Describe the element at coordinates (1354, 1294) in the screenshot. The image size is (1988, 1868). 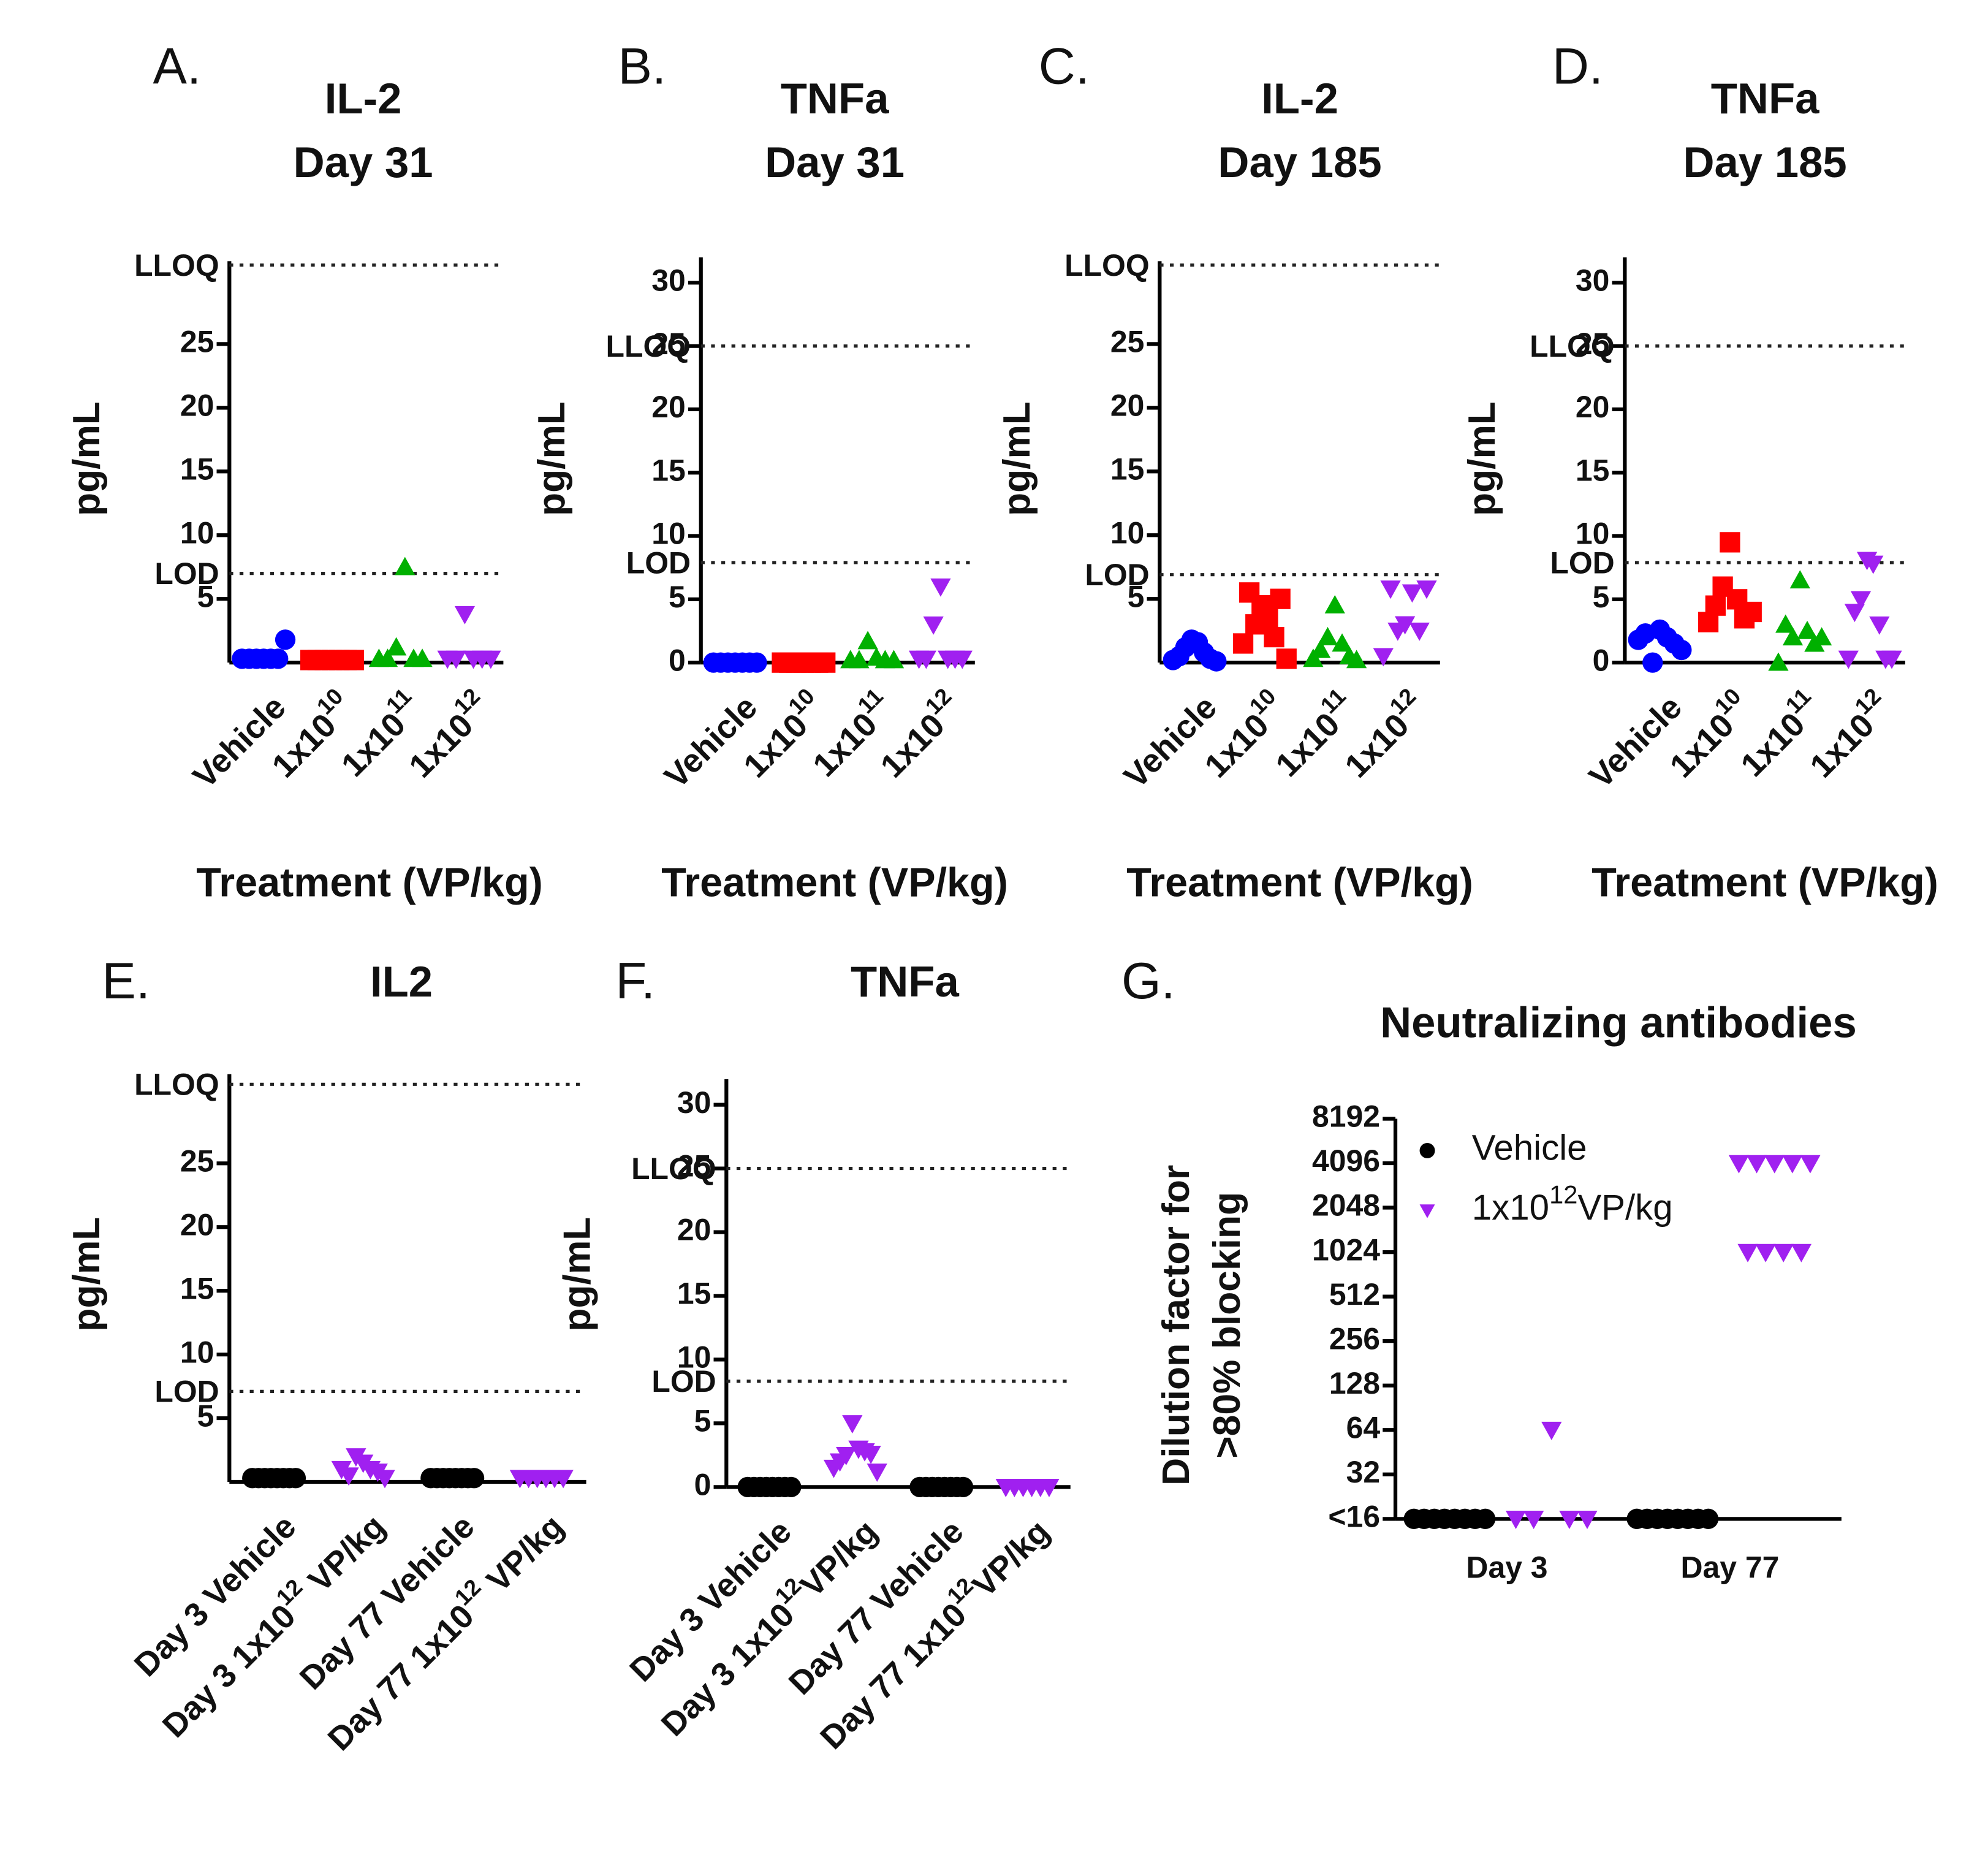
I see `y-tick-label: 512` at that location.